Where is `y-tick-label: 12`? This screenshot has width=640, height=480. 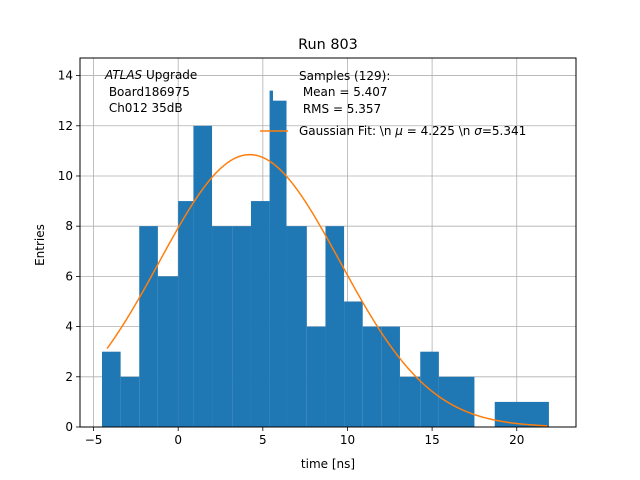 y-tick-label: 12 is located at coordinates (65, 126).